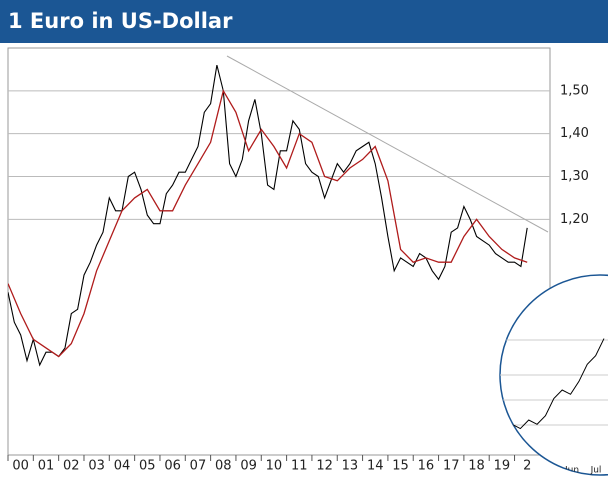 The height and width of the screenshot is (477, 608). What do you see at coordinates (46, 466) in the screenshot?
I see `x-tick-label: 01` at bounding box center [46, 466].